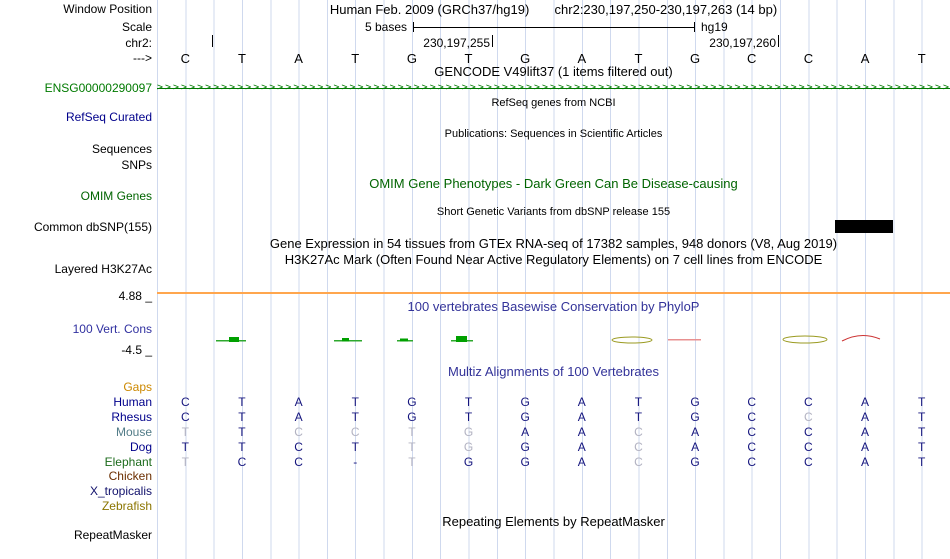 This screenshot has height=559, width=950. What do you see at coordinates (185, 416) in the screenshot?
I see `aln-base-rhesus-0: C` at bounding box center [185, 416].